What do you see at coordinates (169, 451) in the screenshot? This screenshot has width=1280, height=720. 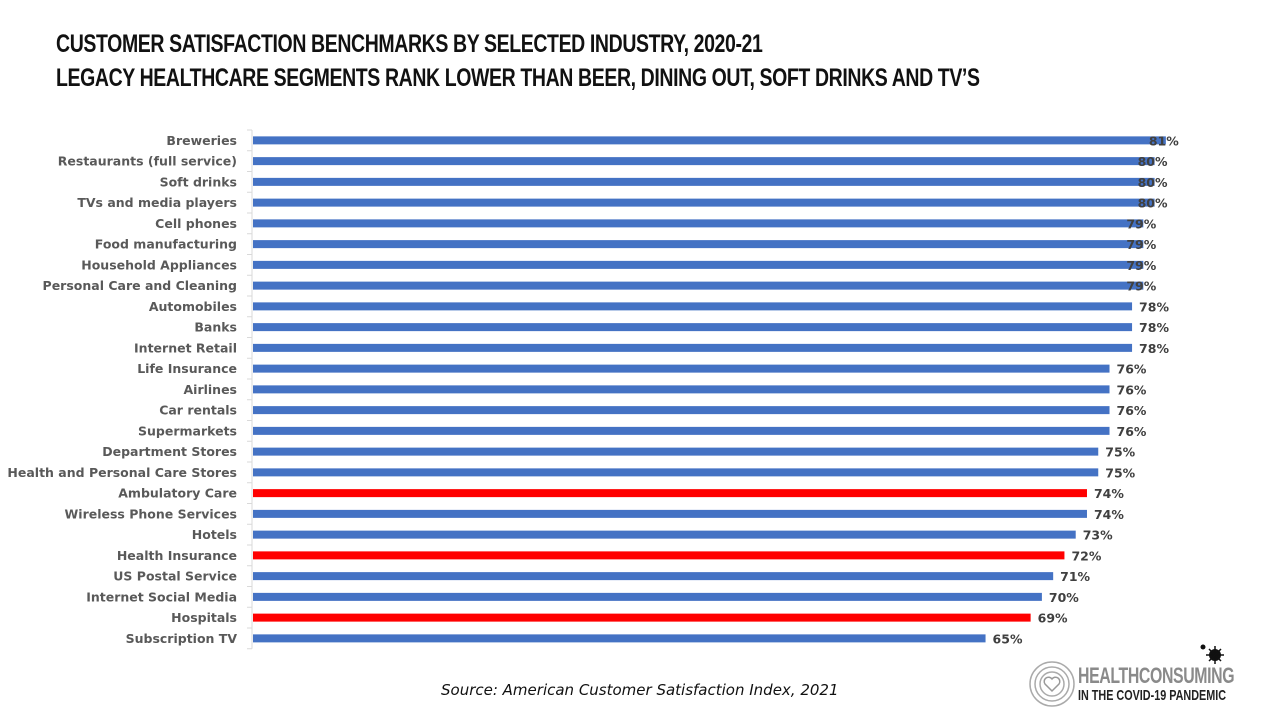 I see `category-label: Department Stores` at bounding box center [169, 451].